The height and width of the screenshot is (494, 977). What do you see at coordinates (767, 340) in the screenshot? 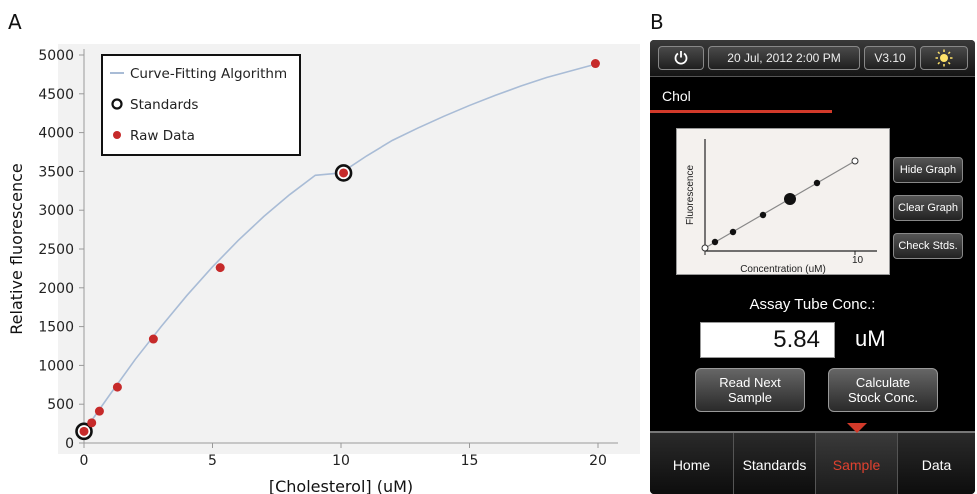
I see `concentration-field: 5.84` at bounding box center [767, 340].